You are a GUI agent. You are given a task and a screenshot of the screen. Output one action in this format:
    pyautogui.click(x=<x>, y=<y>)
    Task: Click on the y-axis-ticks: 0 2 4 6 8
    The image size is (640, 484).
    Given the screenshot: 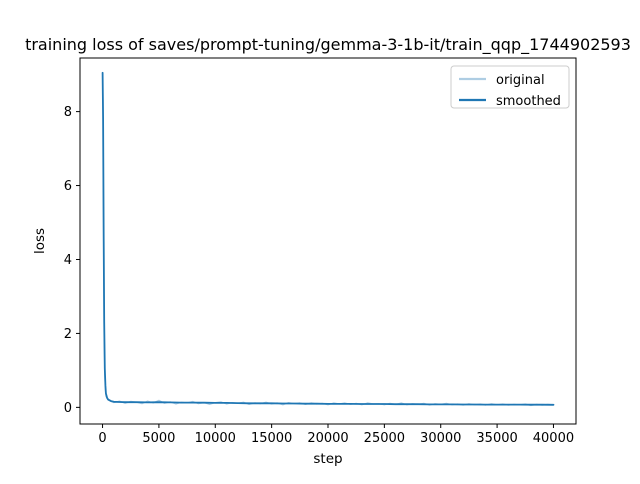 What is the action you would take?
    pyautogui.click(x=72, y=260)
    